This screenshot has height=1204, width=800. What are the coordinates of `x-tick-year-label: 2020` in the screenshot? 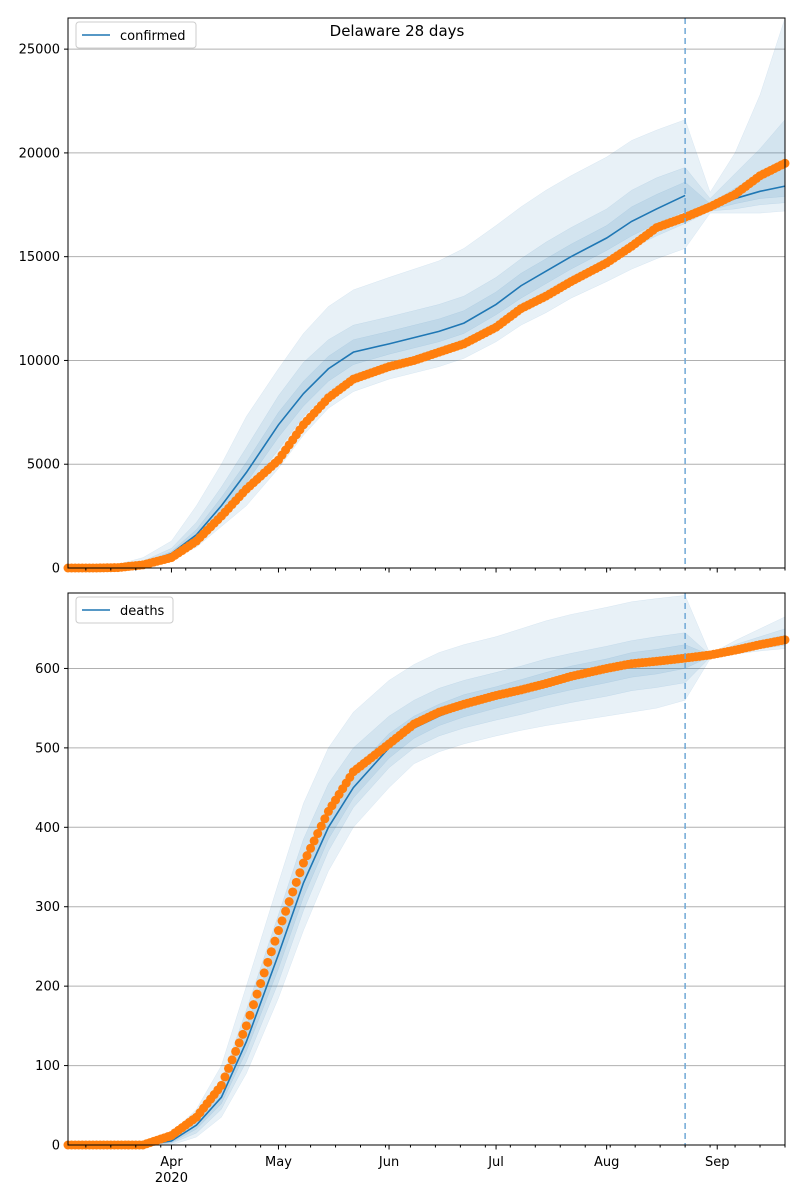 It's located at (171, 1178).